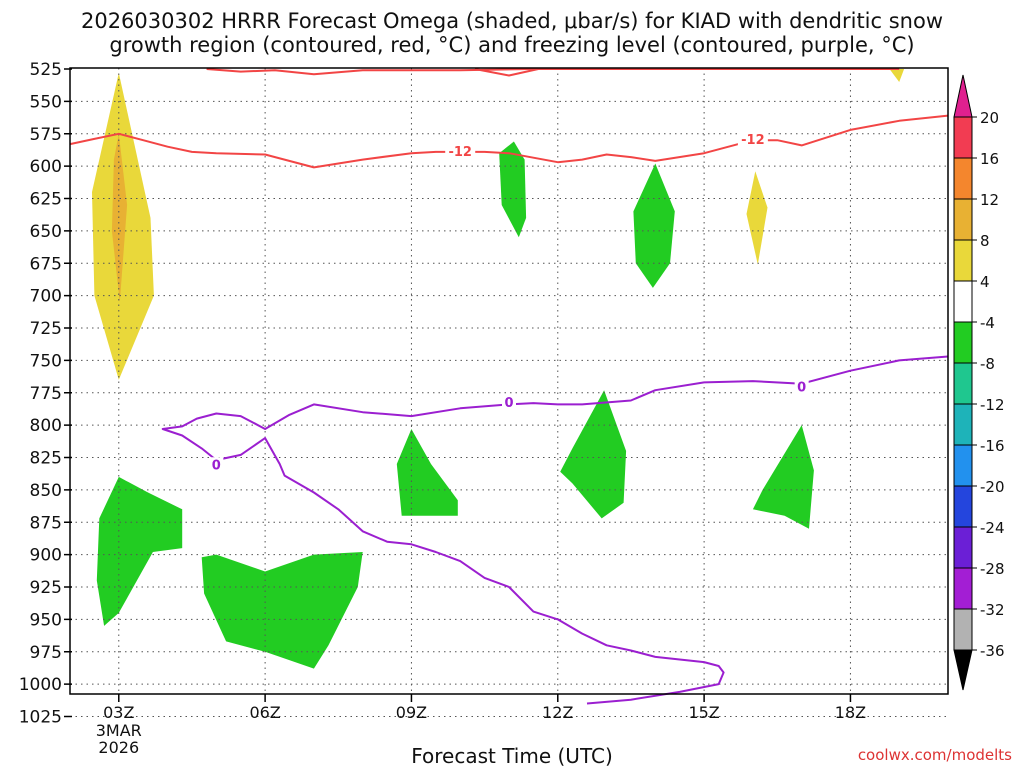 The image size is (1024, 768). I want to click on x-tick-label: 06Z, so click(264, 712).